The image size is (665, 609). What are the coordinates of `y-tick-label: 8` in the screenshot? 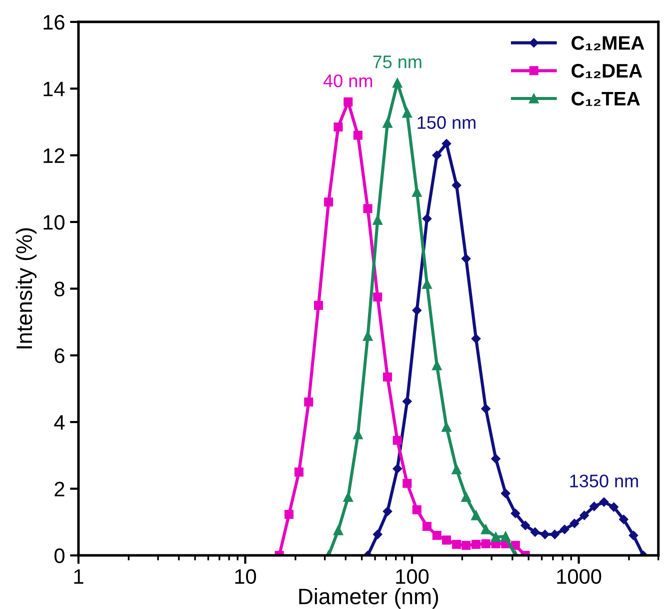 It's located at (59, 289).